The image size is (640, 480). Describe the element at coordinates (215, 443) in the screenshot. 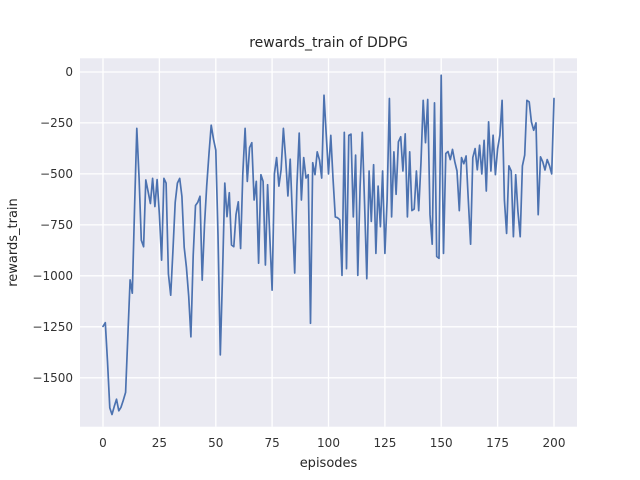

I see `x-tick-label: 50` at that location.